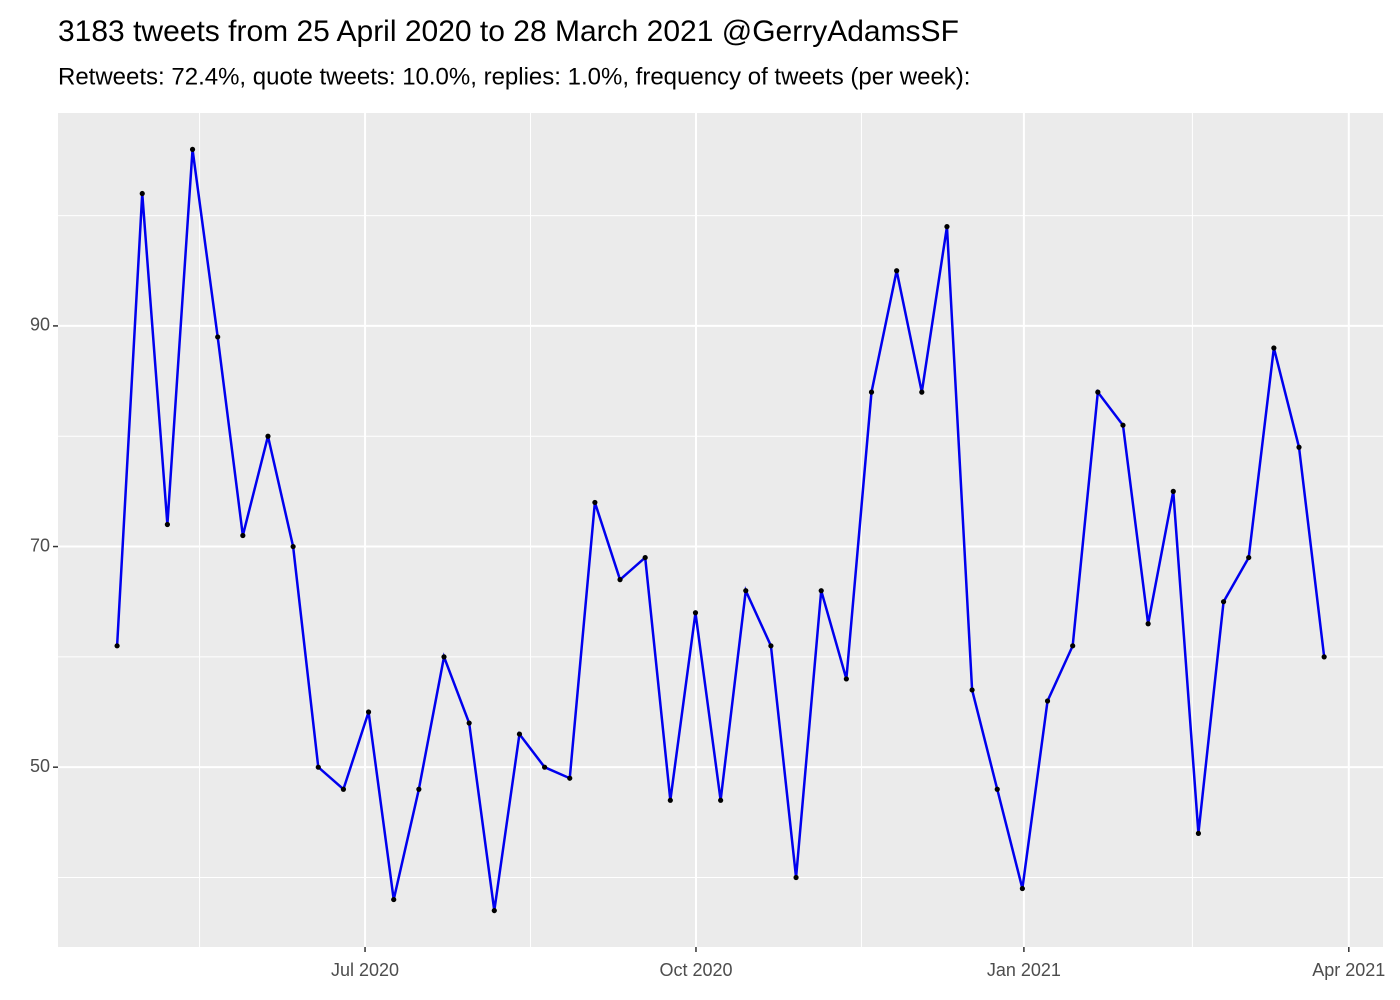  Describe the element at coordinates (40, 766) in the screenshot. I see `y-tick-label: 50` at that location.